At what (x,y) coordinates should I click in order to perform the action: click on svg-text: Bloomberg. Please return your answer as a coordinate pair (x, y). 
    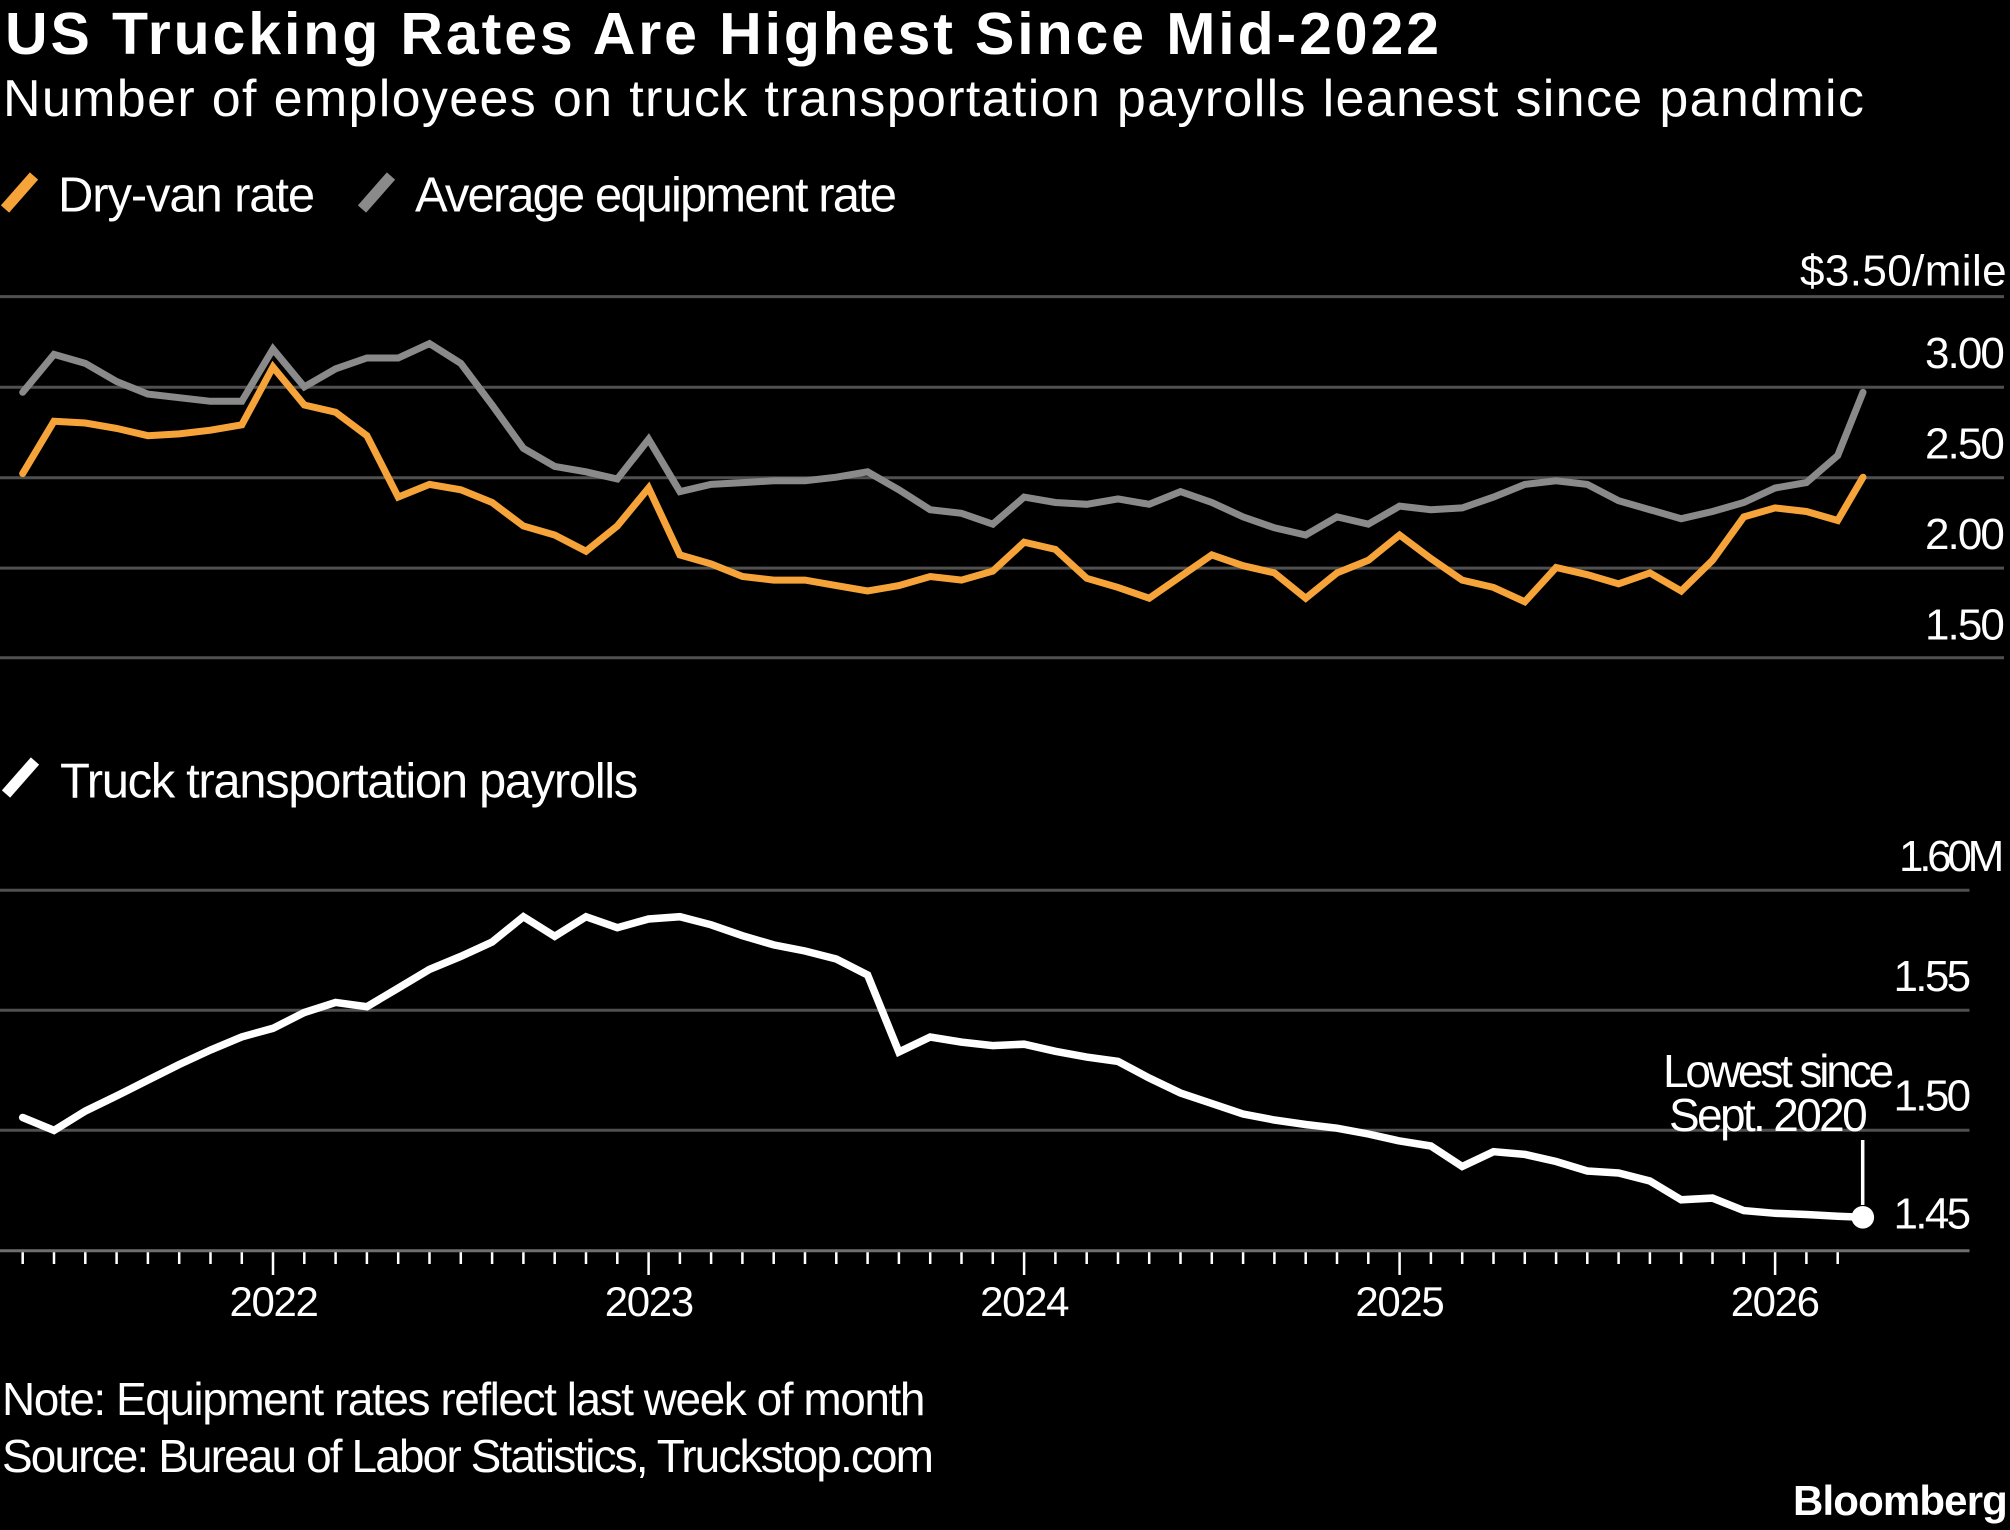
    Looking at the image, I should click on (1900, 1500).